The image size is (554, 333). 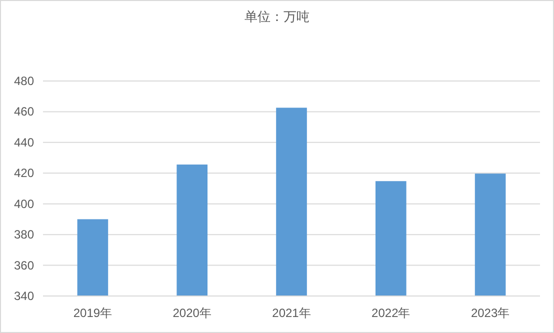 What do you see at coordinates (24, 296) in the screenshot?
I see `y-tick-label: 340` at bounding box center [24, 296].